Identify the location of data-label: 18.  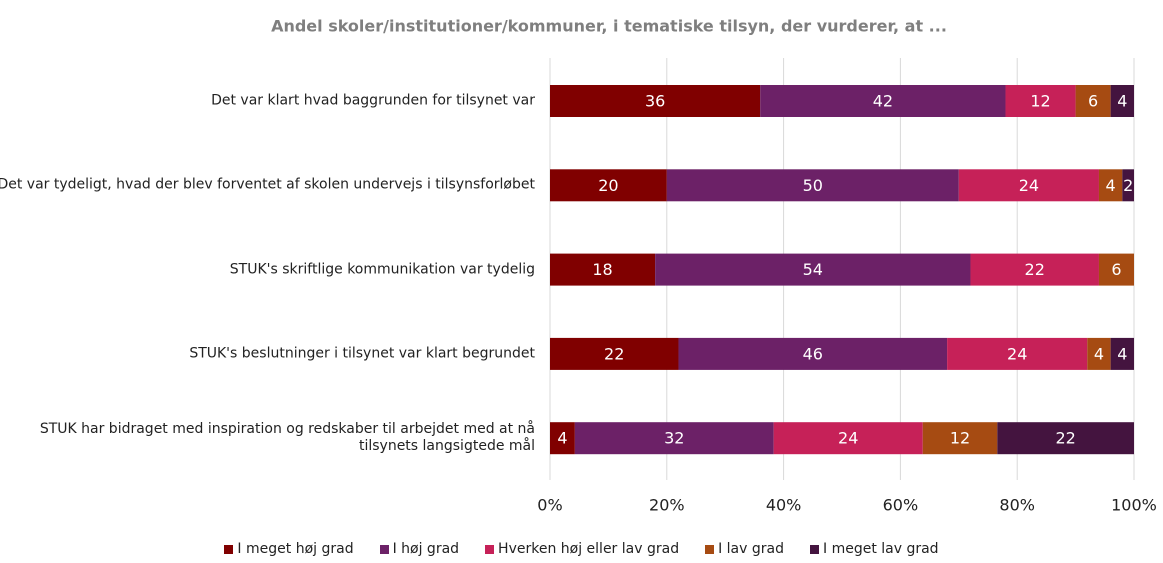
(602, 269).